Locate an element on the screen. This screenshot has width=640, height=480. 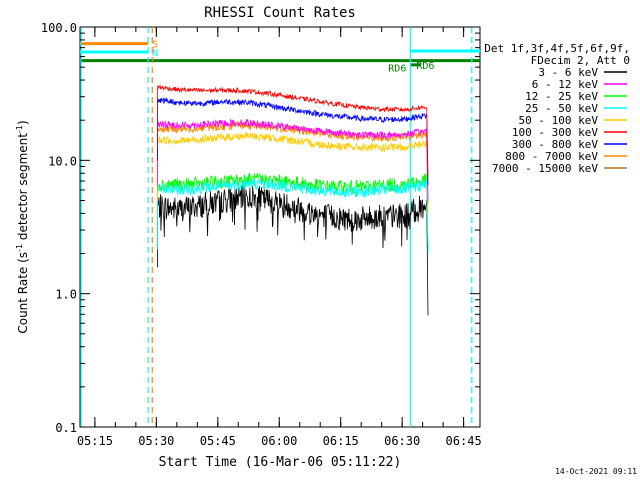
legend-label: 7000 - 15000 keV is located at coordinates (545, 168).